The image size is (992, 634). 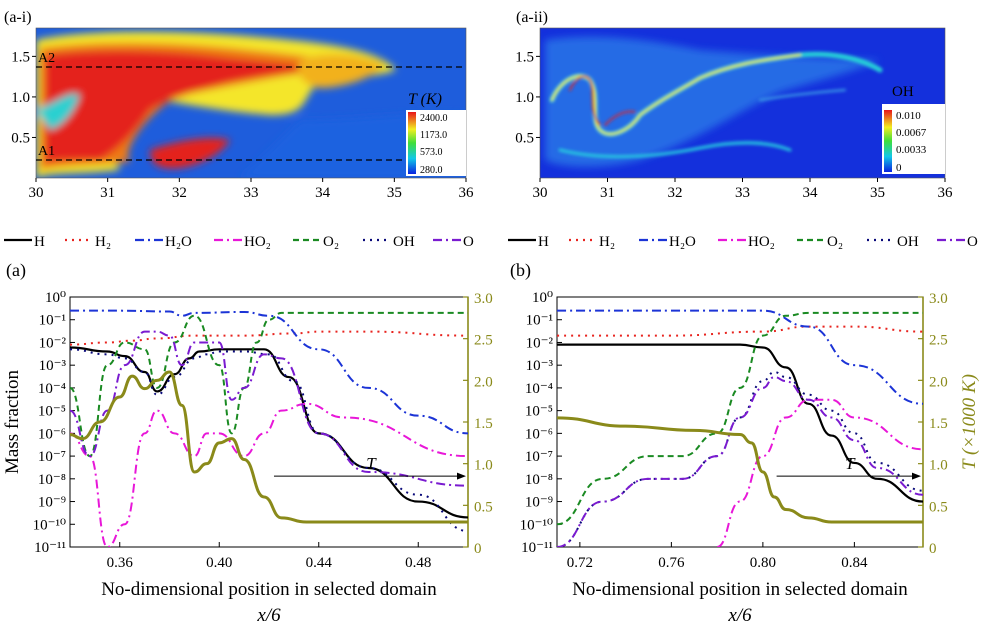 What do you see at coordinates (763, 563) in the screenshot?
I see `x-tick-label: 0.80` at bounding box center [763, 563].